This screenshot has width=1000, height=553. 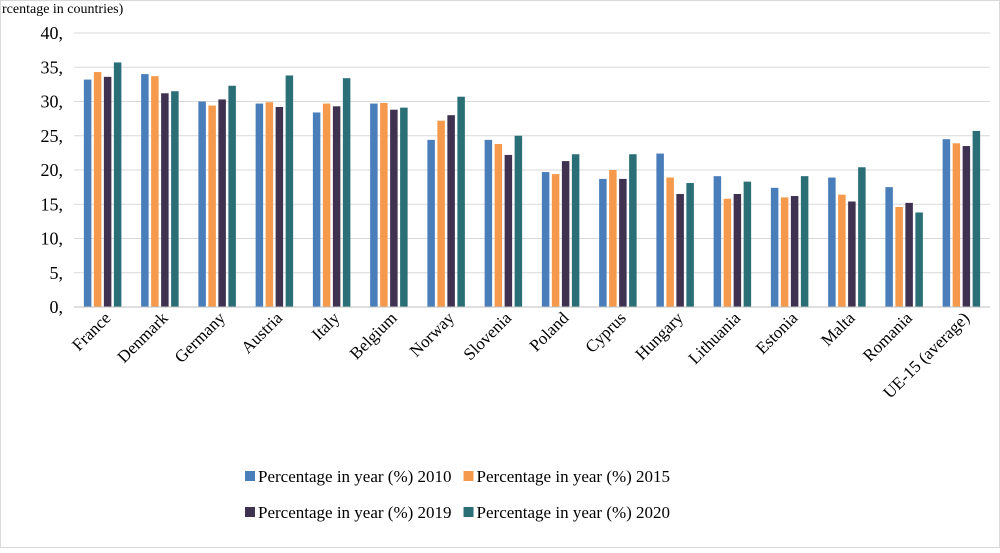 I want to click on y-tick-label: 25,, so click(x=52, y=136).